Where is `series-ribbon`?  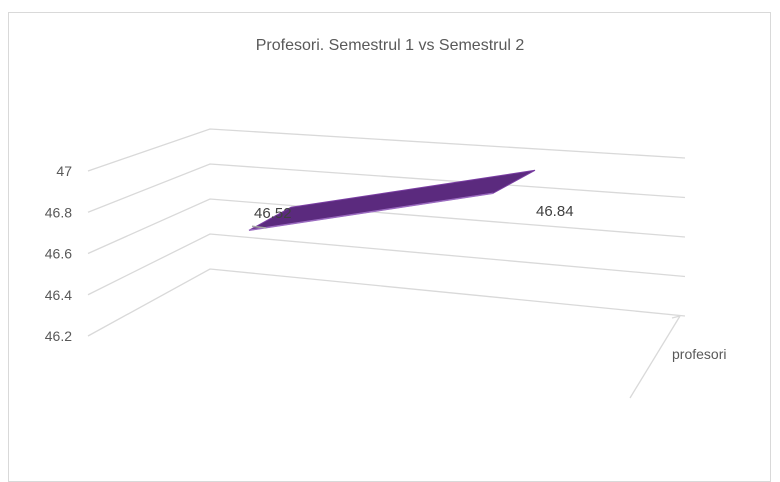 series-ribbon is located at coordinates (392, 200).